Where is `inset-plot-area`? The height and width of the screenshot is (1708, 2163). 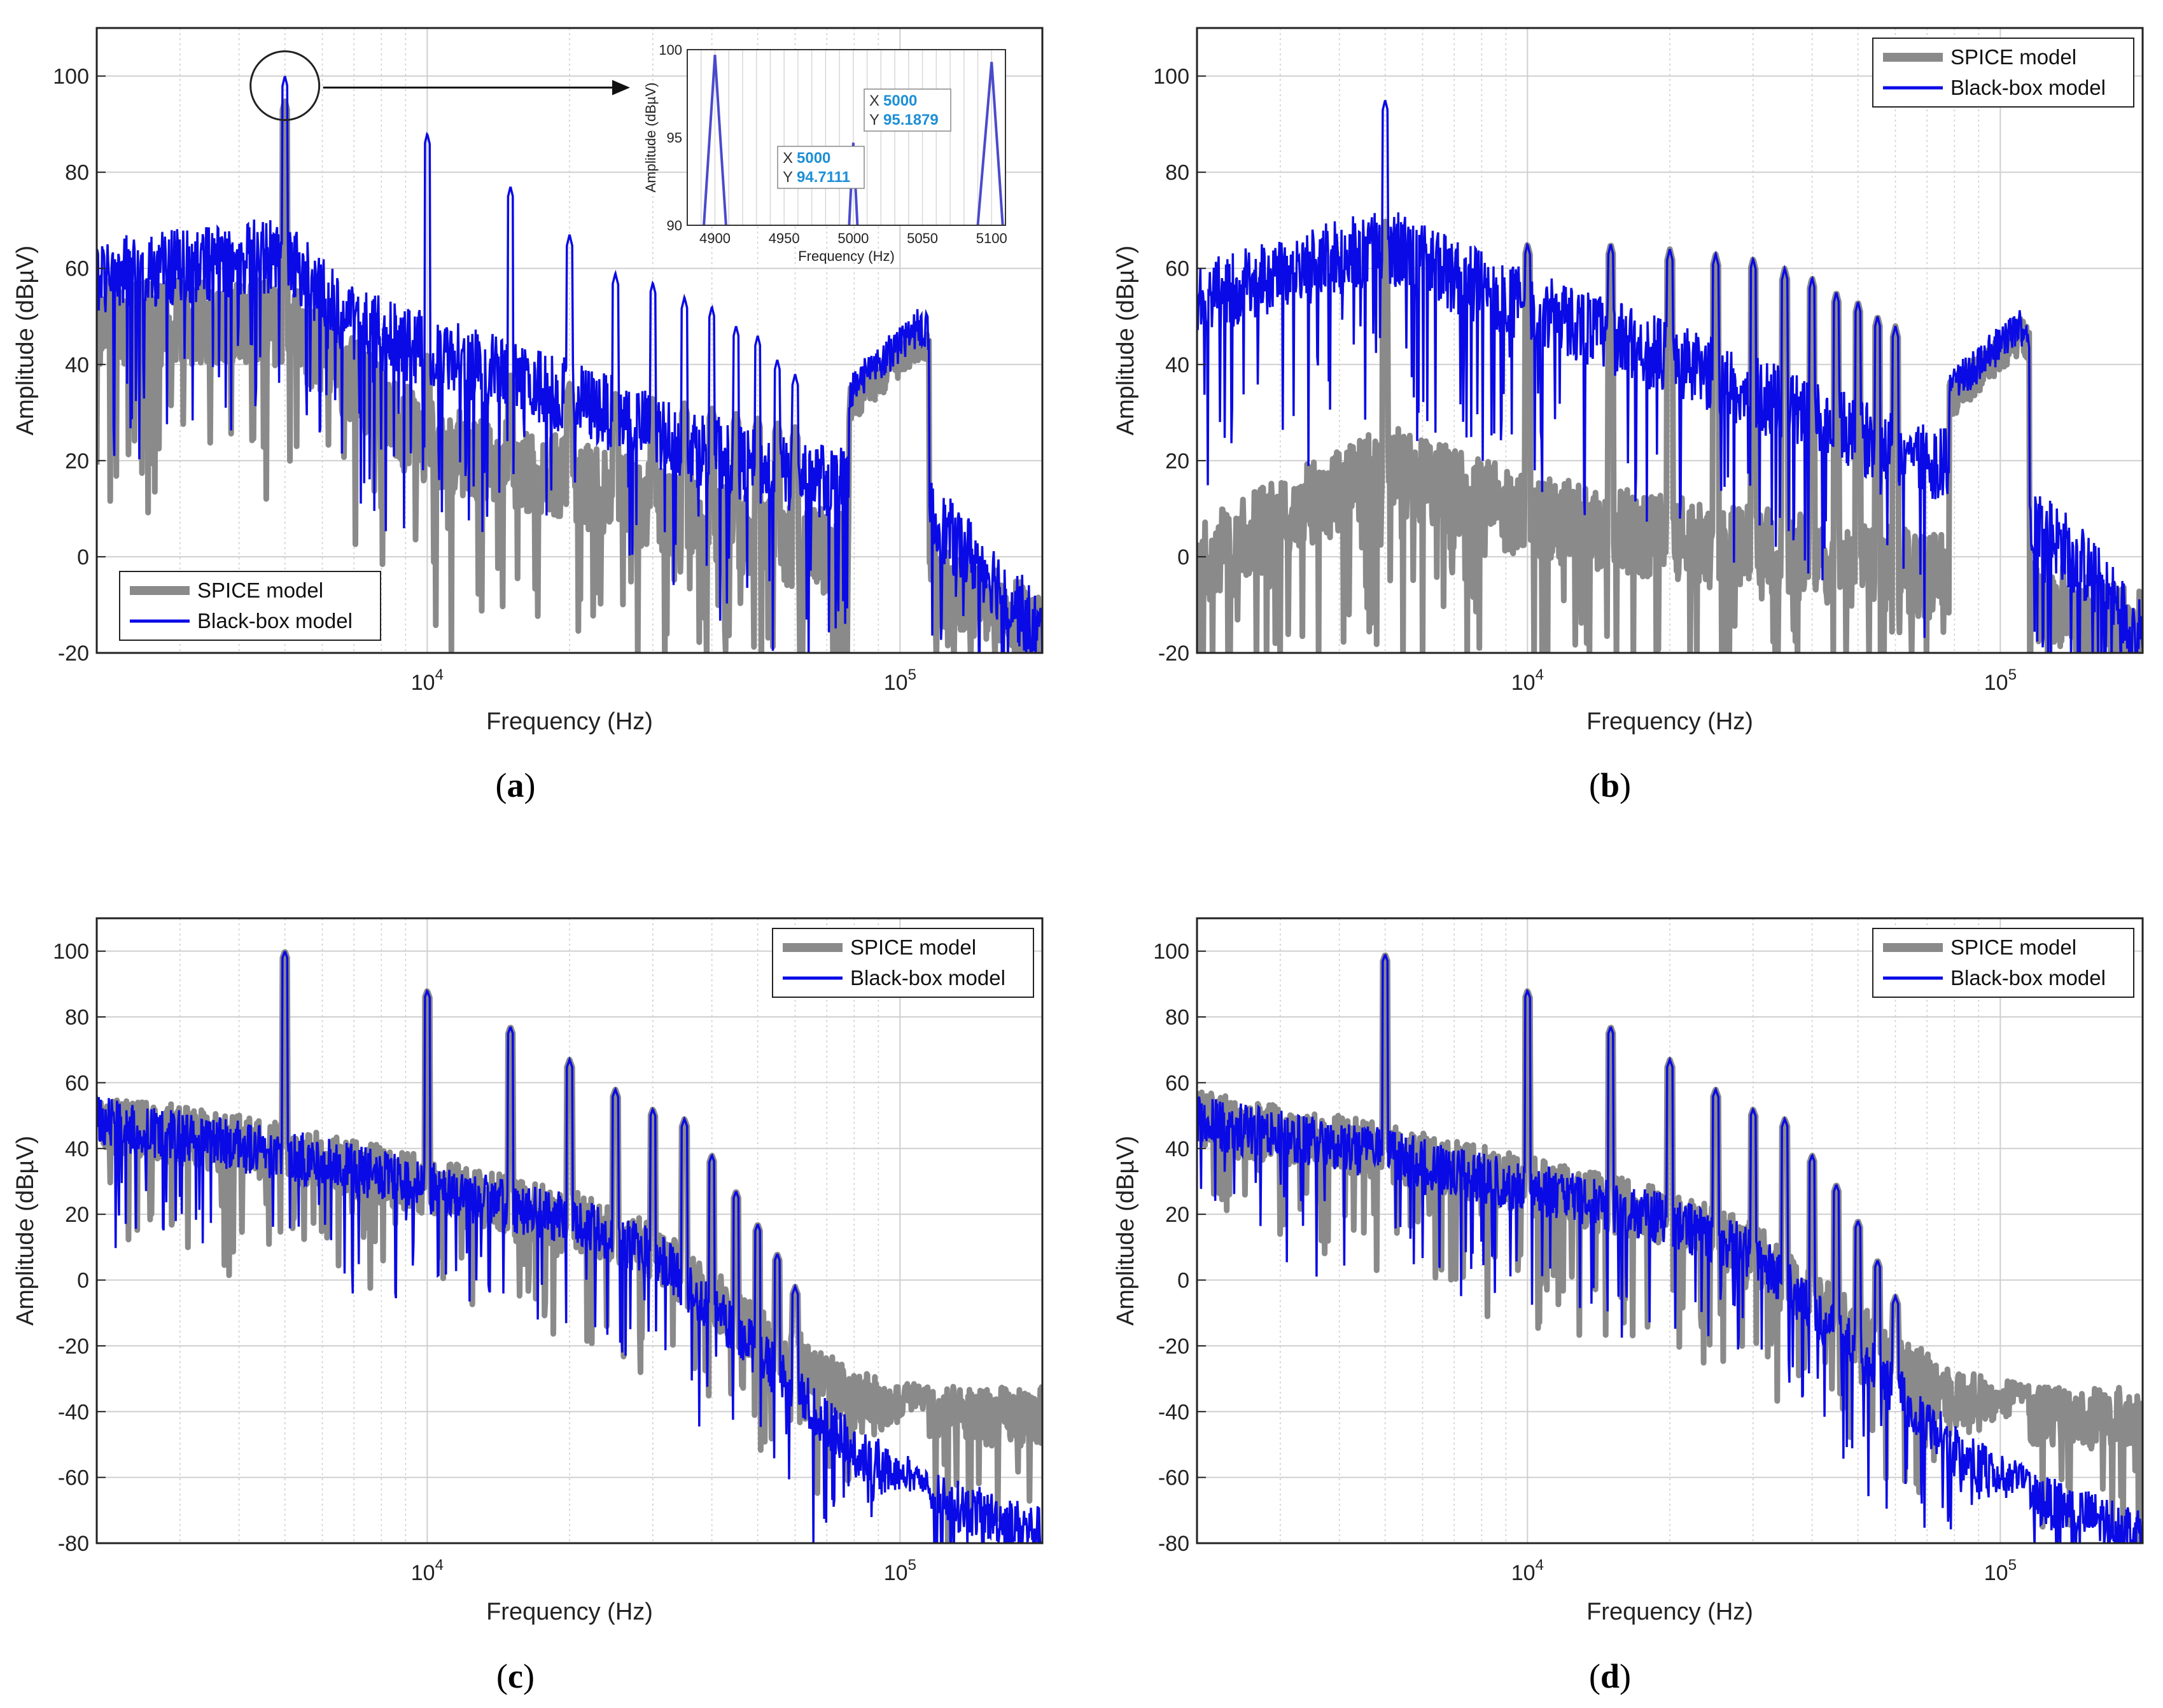
inset-plot-area is located at coordinates (846, 137).